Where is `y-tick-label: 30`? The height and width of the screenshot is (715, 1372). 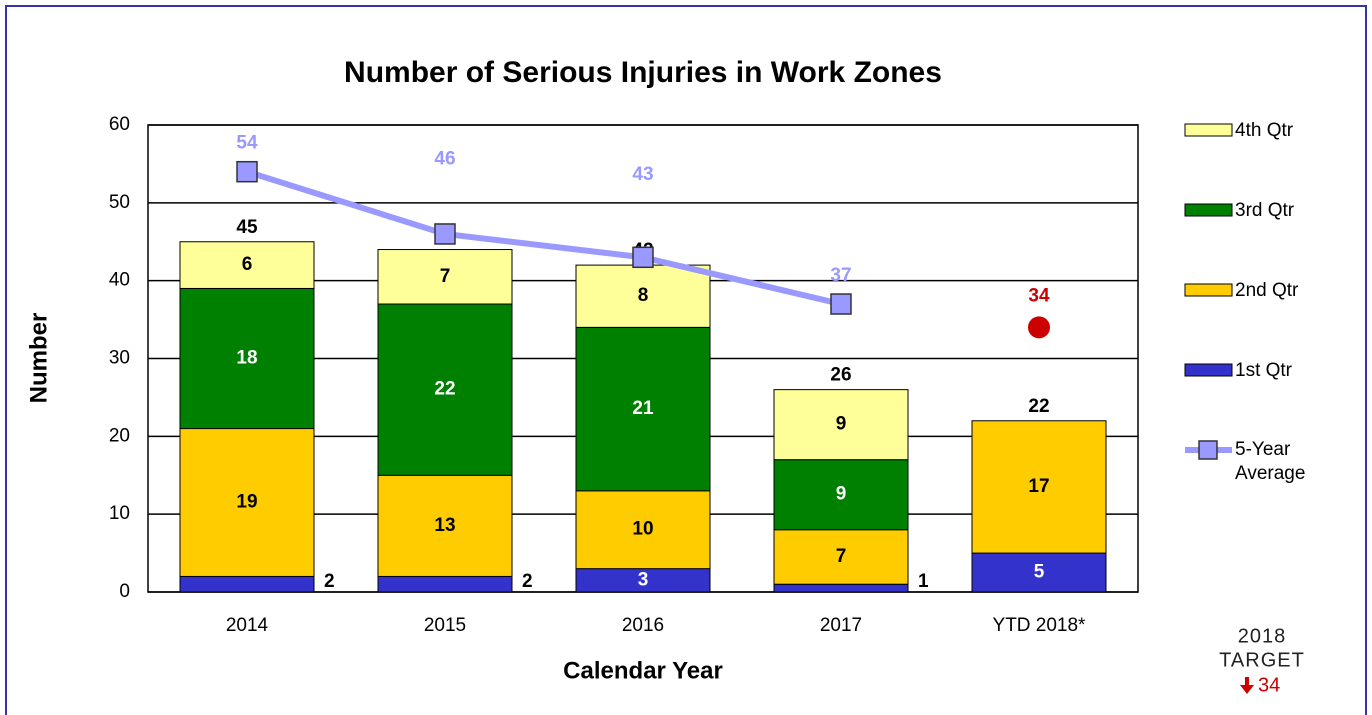 y-tick-label: 30 is located at coordinates (119, 358).